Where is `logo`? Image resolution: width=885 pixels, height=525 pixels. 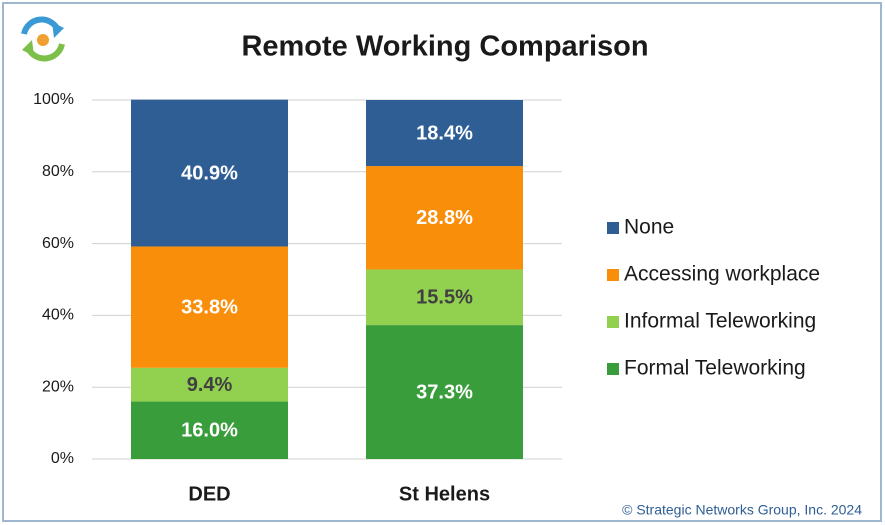
logo is located at coordinates (43, 39).